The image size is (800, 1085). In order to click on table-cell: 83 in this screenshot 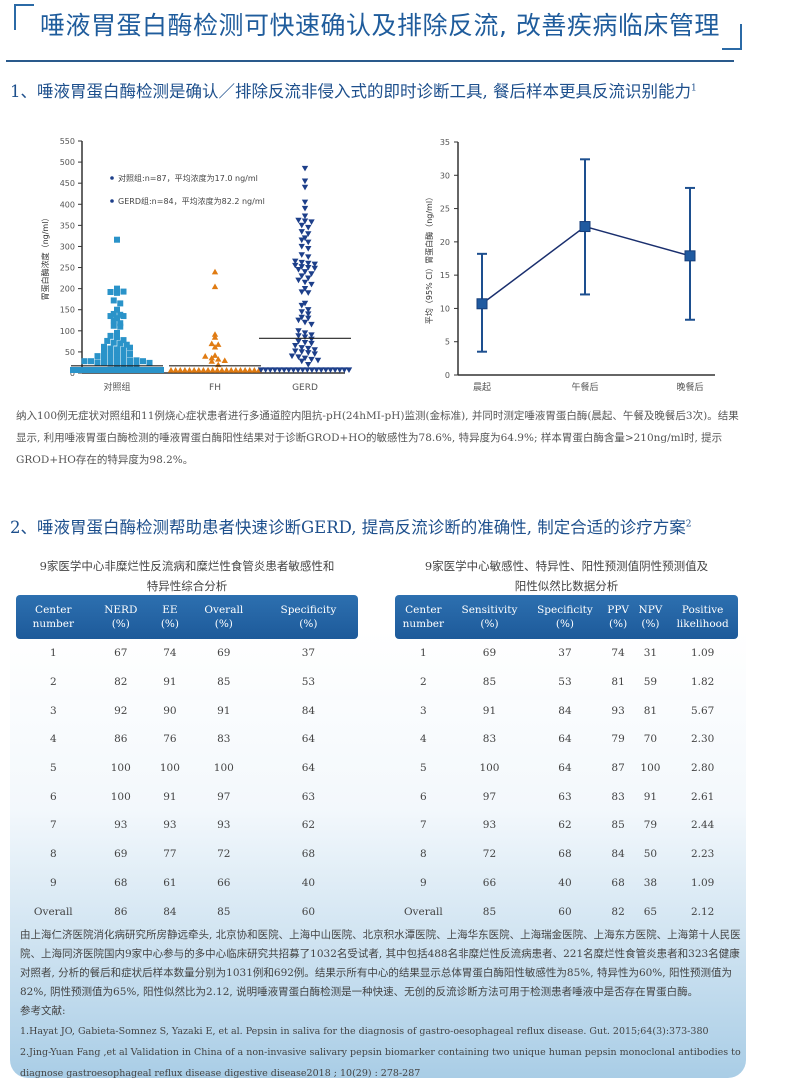, I will do `click(224, 739)`.